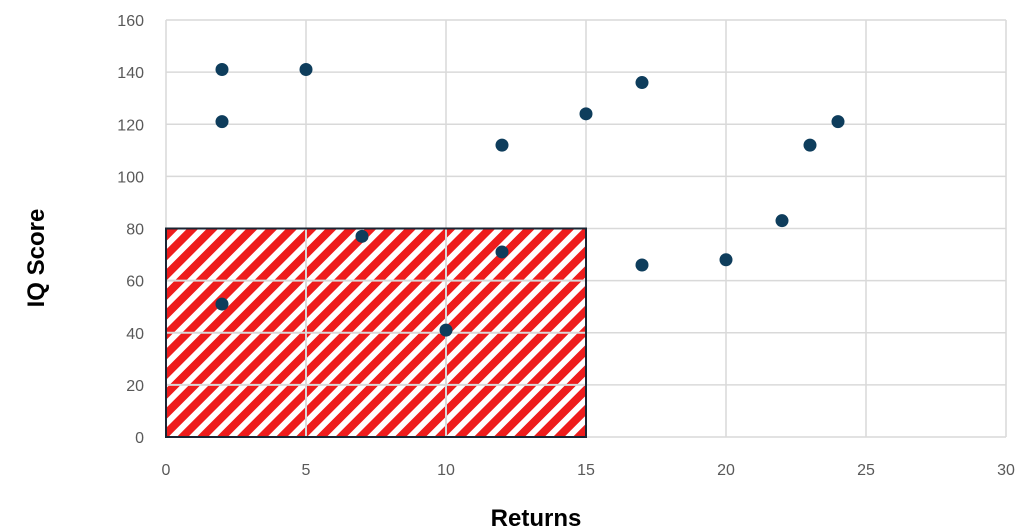 This screenshot has height=529, width=1023. Describe the element at coordinates (139, 438) in the screenshot. I see `y-tick-label: 0` at that location.